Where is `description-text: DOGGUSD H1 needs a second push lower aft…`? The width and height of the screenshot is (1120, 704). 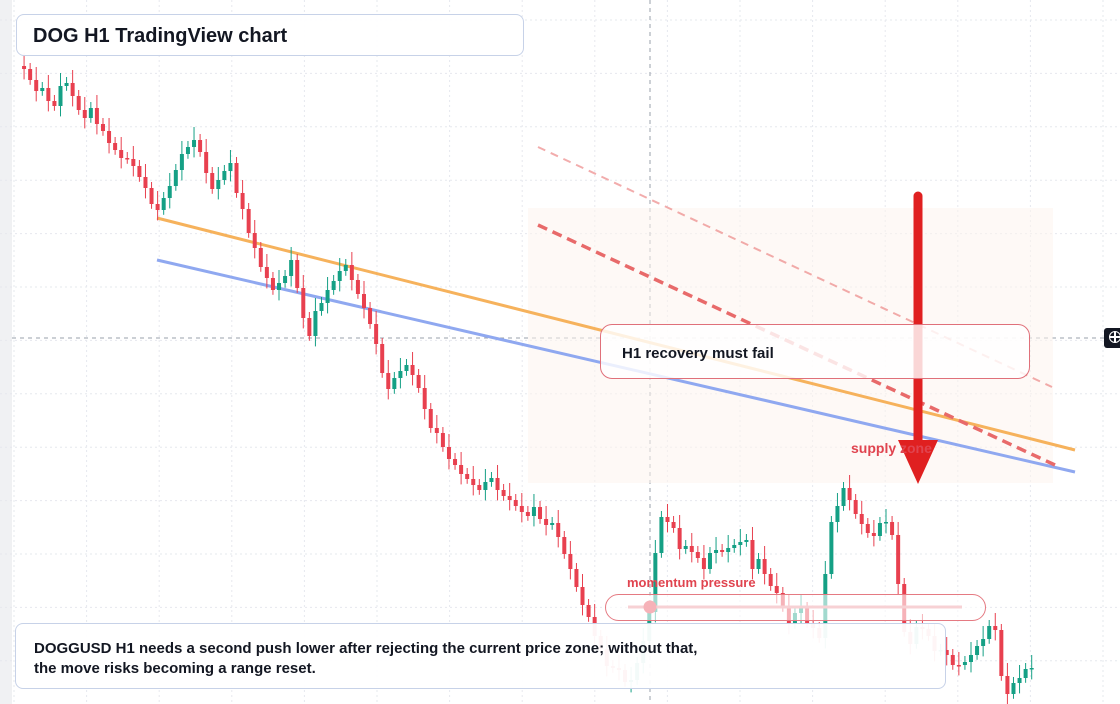 description-text: DOGGUSD H1 needs a second push lower aft… is located at coordinates (366, 658).